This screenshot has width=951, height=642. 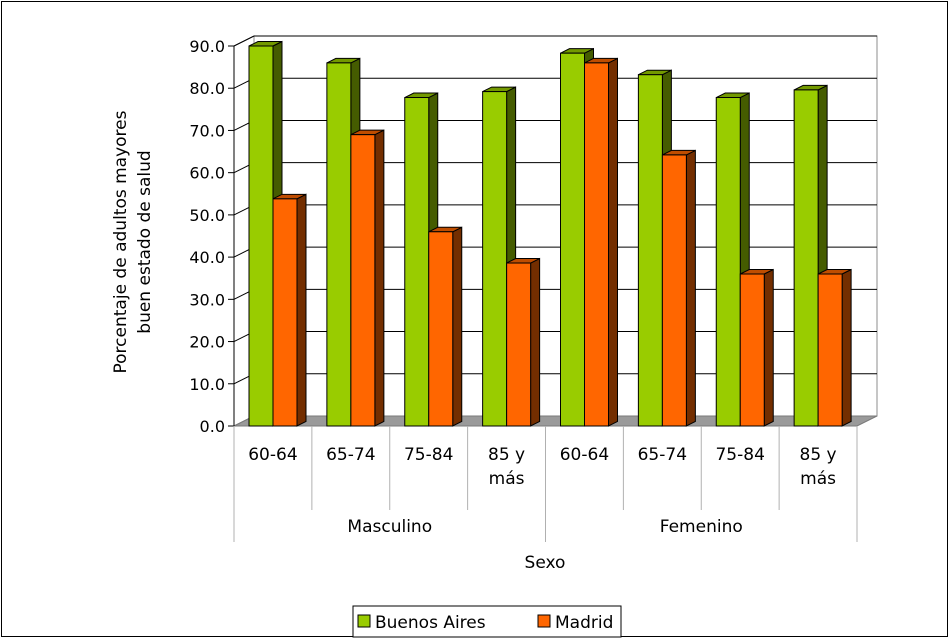 I want to click on y-tick-label: 60.0, so click(x=207, y=173).